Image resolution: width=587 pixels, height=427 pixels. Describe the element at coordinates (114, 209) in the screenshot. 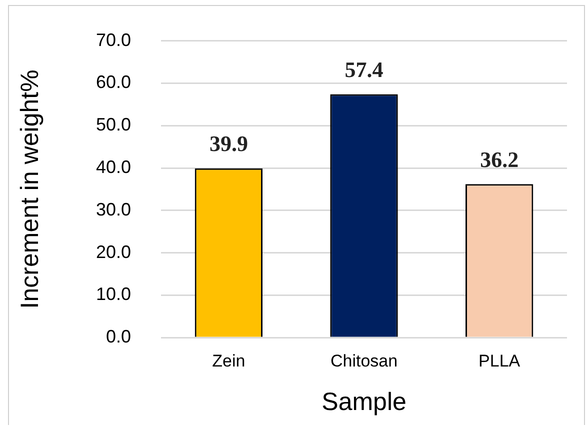

I see `y-tick-label: 30.0` at that location.